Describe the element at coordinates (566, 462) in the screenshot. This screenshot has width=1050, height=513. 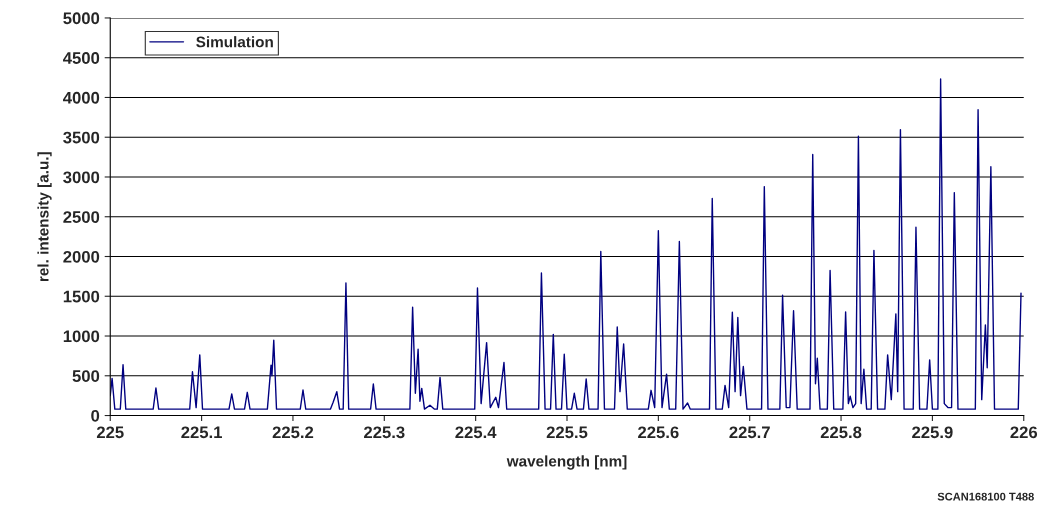
I see `x-axis-title: wavelength [nm]` at that location.